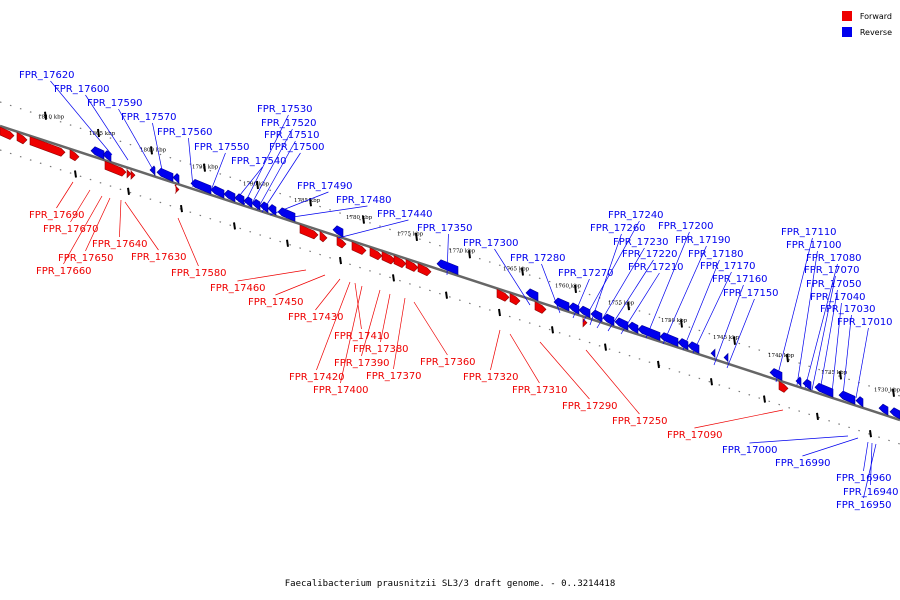  Describe the element at coordinates (846, 16) in the screenshot. I see `forward-swatch` at that location.